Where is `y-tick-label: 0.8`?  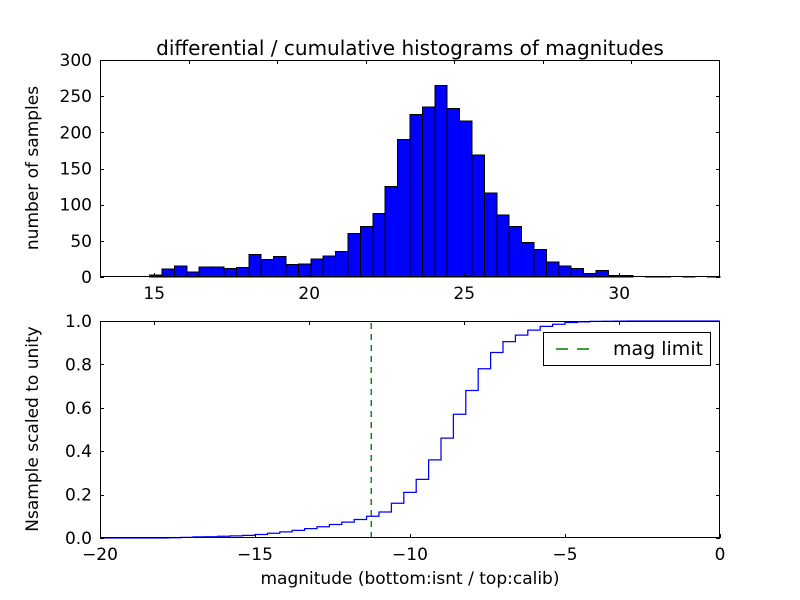 y-tick-label: 0.8 is located at coordinates (78, 365).